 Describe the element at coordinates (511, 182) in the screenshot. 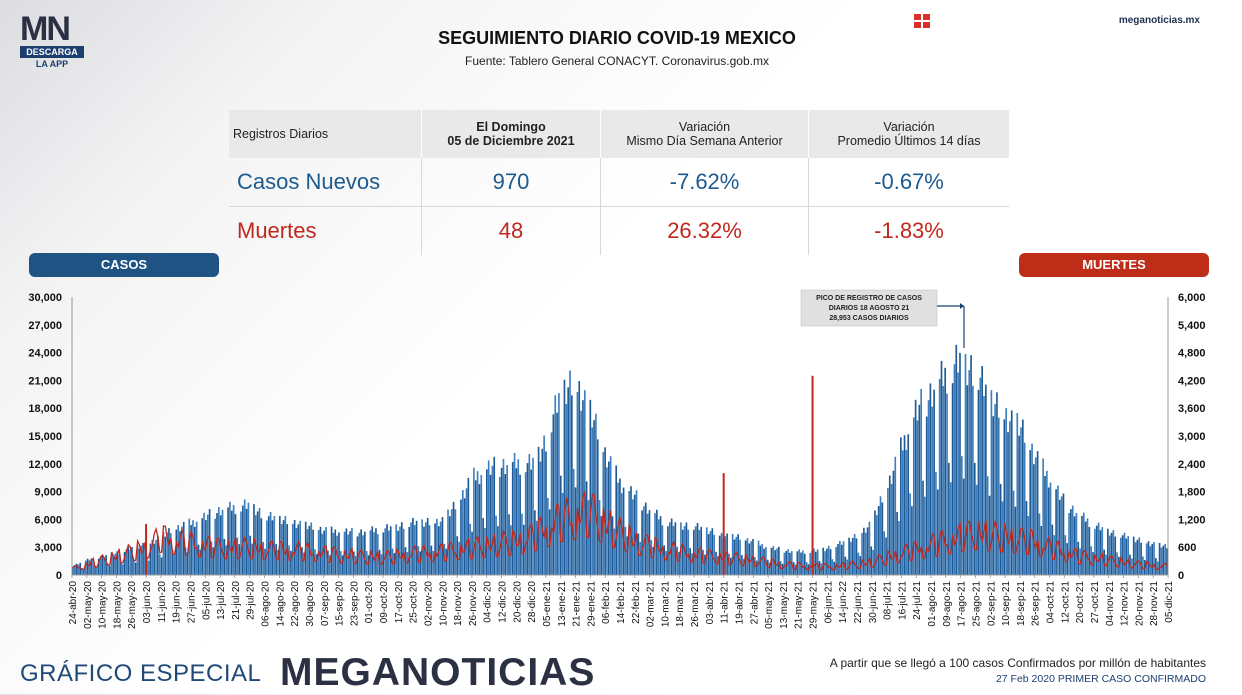

I see `cases-value: 970` at that location.